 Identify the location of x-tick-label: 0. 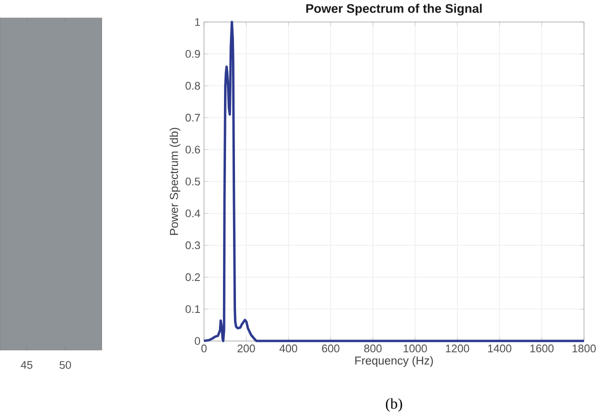
(204, 348).